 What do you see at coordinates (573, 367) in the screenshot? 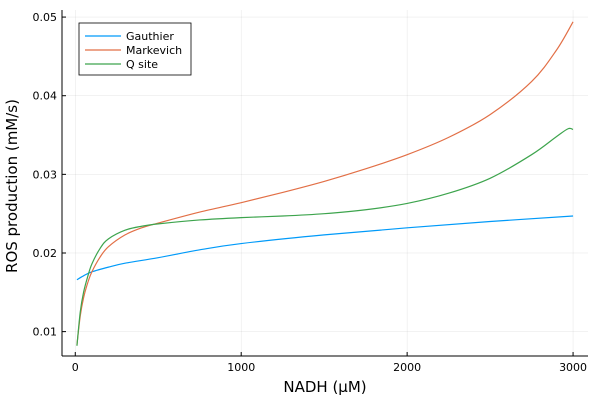
I see `x-tick-label: 3000` at bounding box center [573, 367].